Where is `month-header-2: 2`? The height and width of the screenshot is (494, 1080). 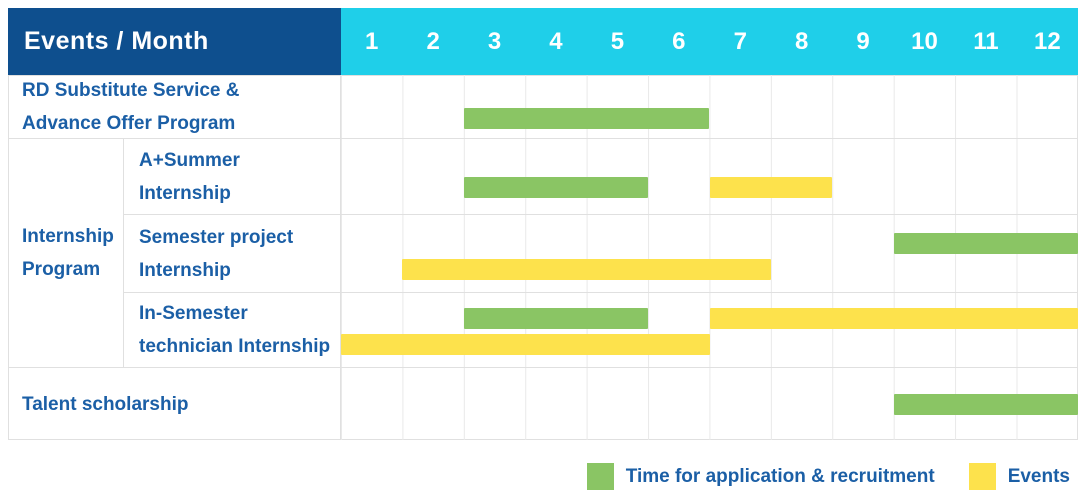 month-header-2: 2 is located at coordinates (433, 41).